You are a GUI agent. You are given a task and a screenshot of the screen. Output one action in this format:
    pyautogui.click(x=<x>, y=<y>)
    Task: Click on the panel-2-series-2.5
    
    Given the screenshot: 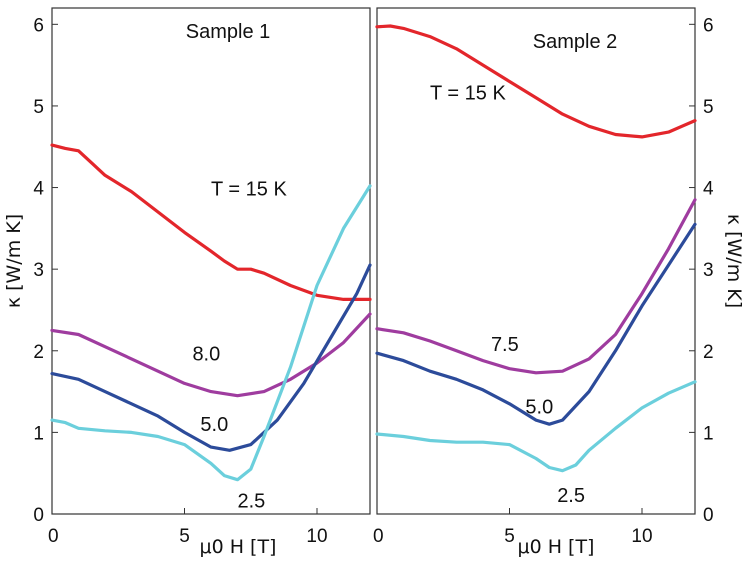 What is the action you would take?
    pyautogui.click(x=536, y=426)
    